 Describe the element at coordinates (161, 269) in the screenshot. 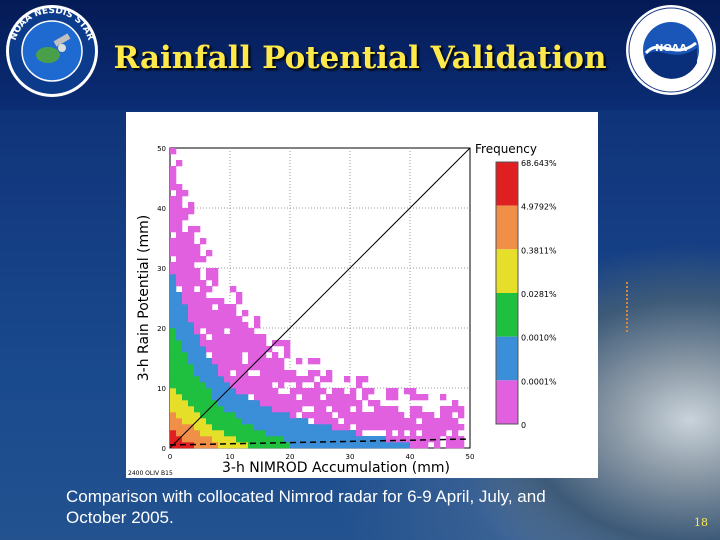

I see `y-tick-label: 30` at that location.